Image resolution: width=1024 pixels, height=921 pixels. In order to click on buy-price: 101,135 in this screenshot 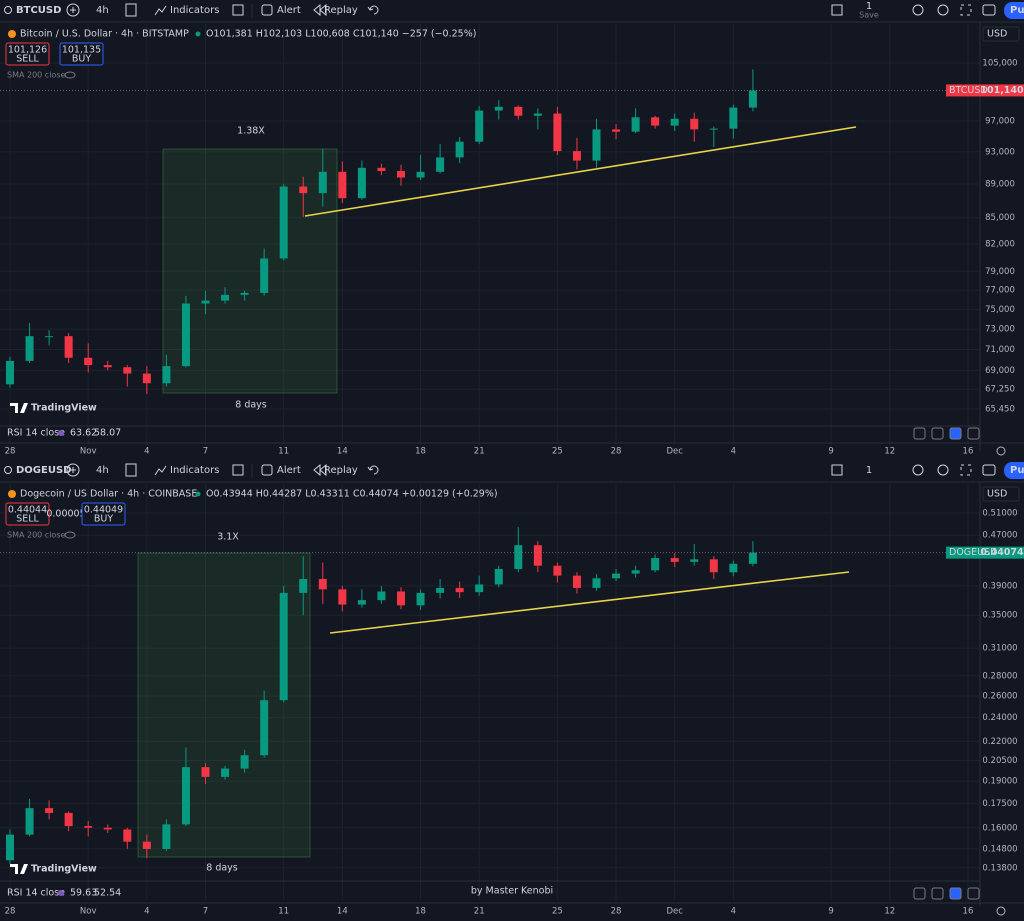, I will do `click(81, 50)`.